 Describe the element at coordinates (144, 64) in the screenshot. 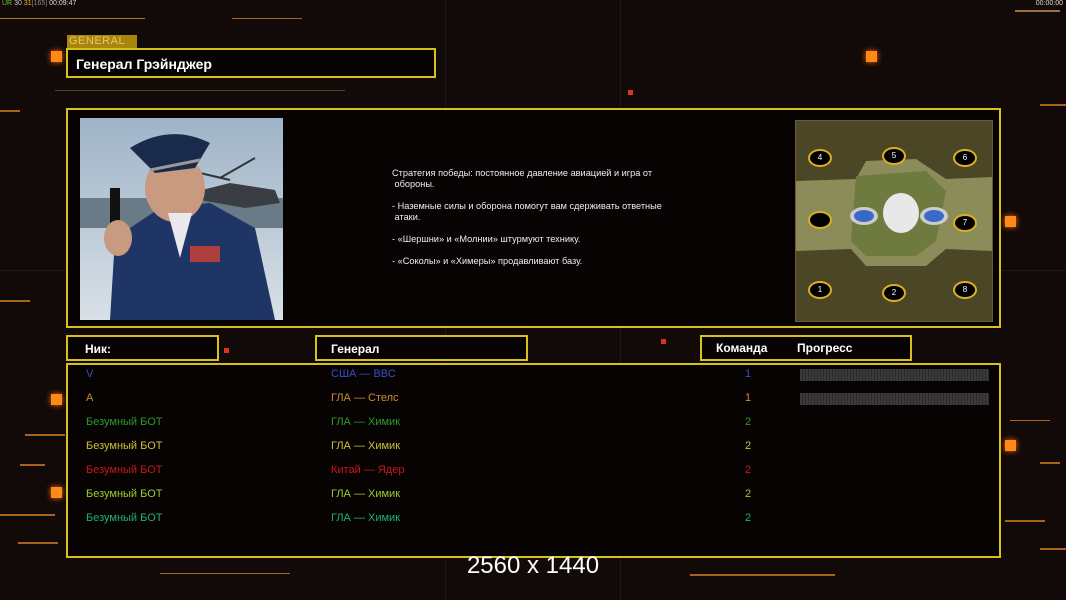

I see `page-title: Генерал Грэйнджер` at that location.